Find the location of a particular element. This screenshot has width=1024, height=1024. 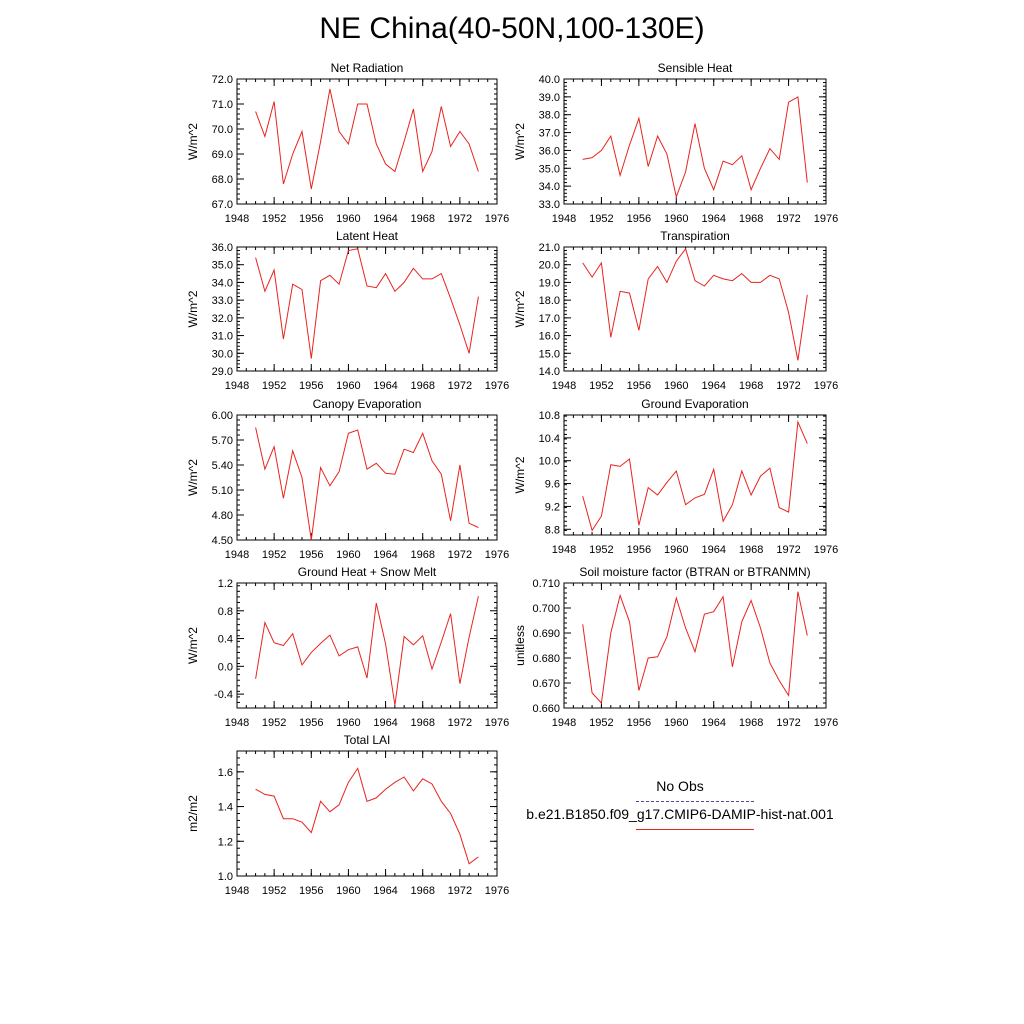

y-tick-label: 5.40 is located at coordinates (222, 466).